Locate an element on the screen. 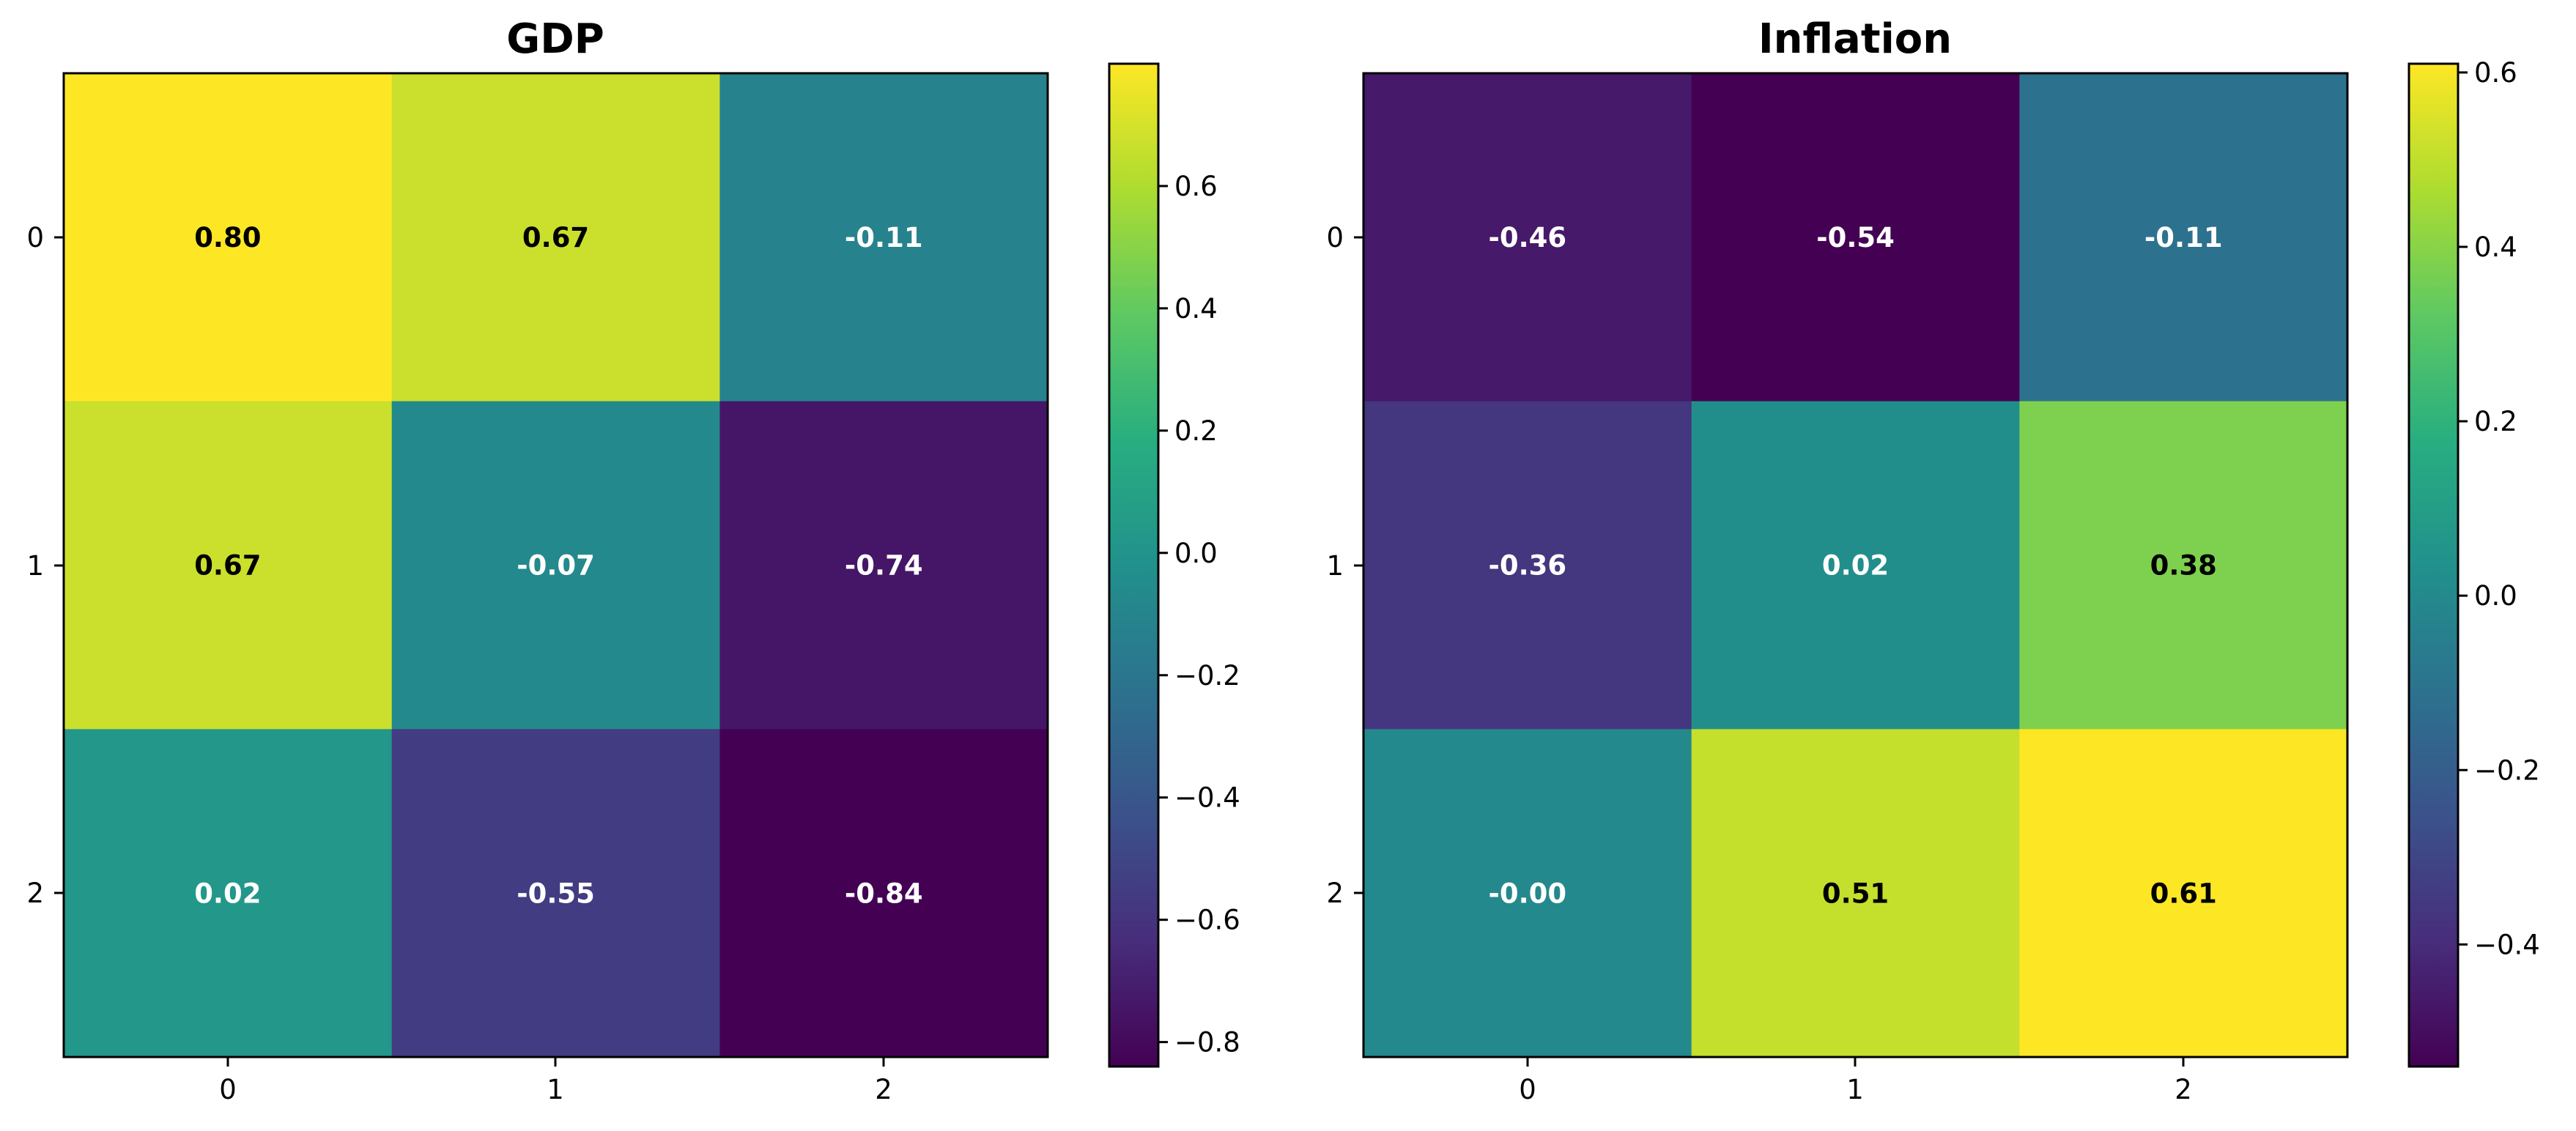 This screenshot has height=1131, width=2576. cell-value-label: -0.55 is located at coordinates (556, 894).